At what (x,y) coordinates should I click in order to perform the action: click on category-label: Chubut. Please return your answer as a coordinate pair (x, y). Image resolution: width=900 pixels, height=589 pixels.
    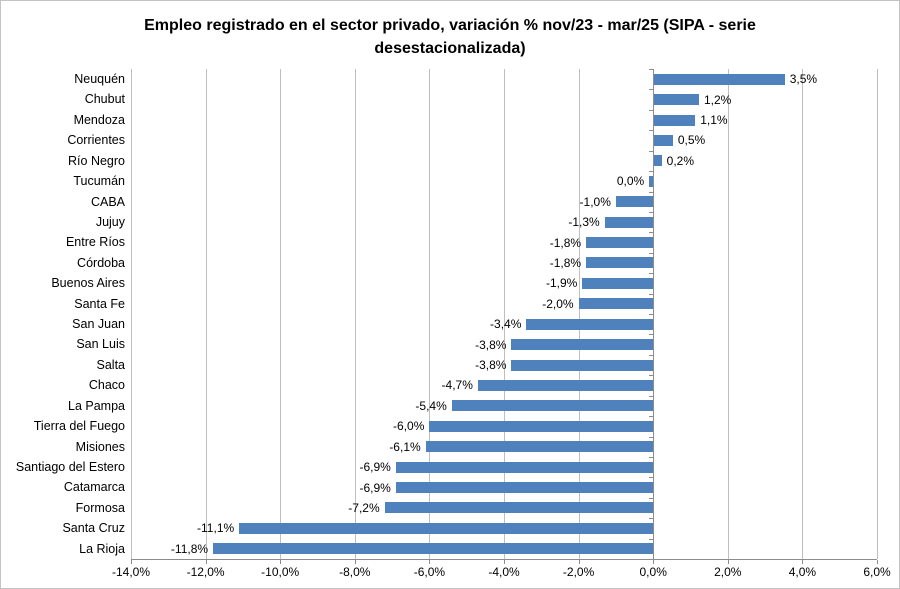
    Looking at the image, I should click on (104, 99).